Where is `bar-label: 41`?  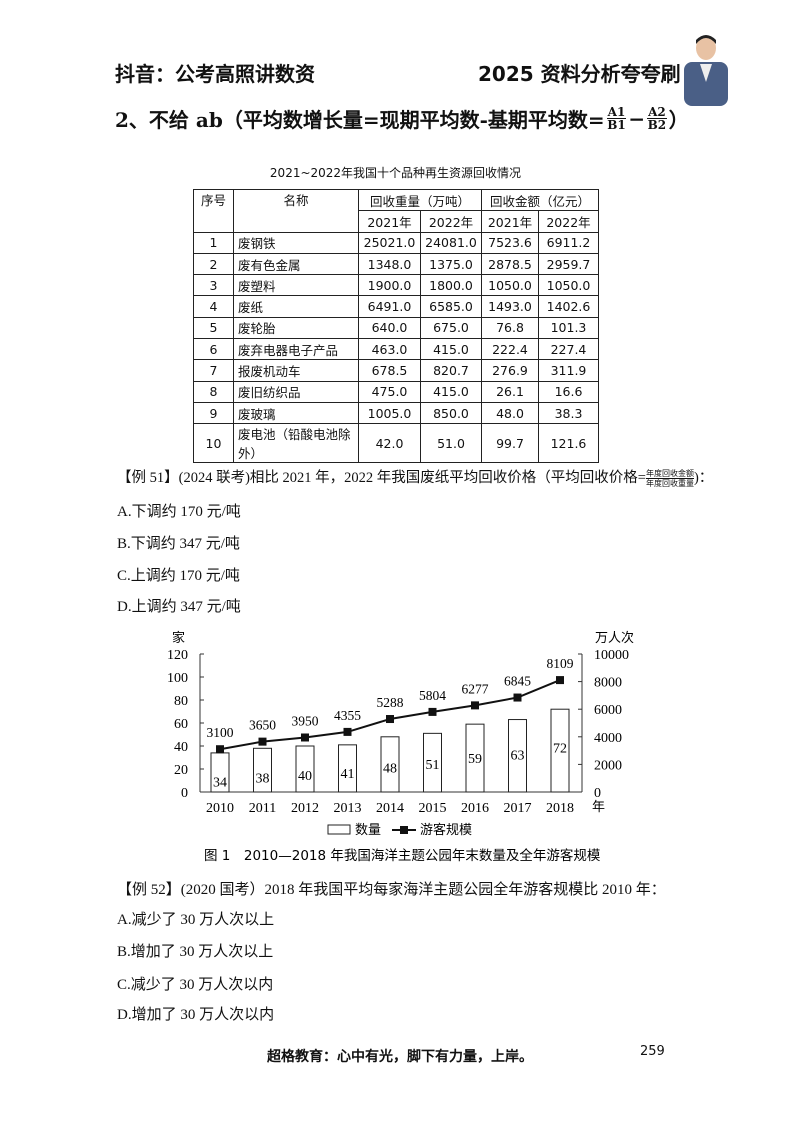 bar-label: 41 is located at coordinates (348, 774).